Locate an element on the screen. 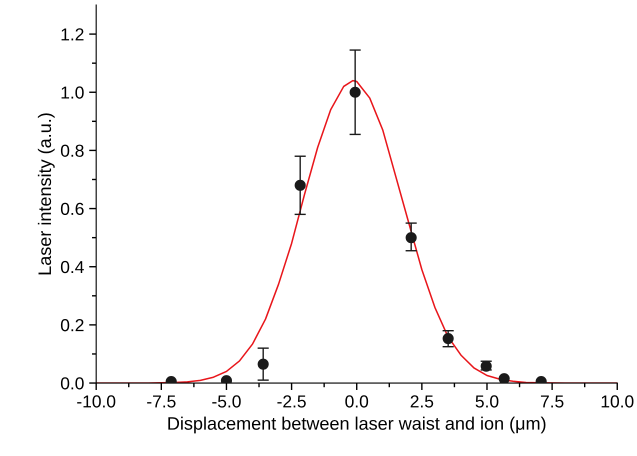  x-tick-label: -7.5 is located at coordinates (161, 401).